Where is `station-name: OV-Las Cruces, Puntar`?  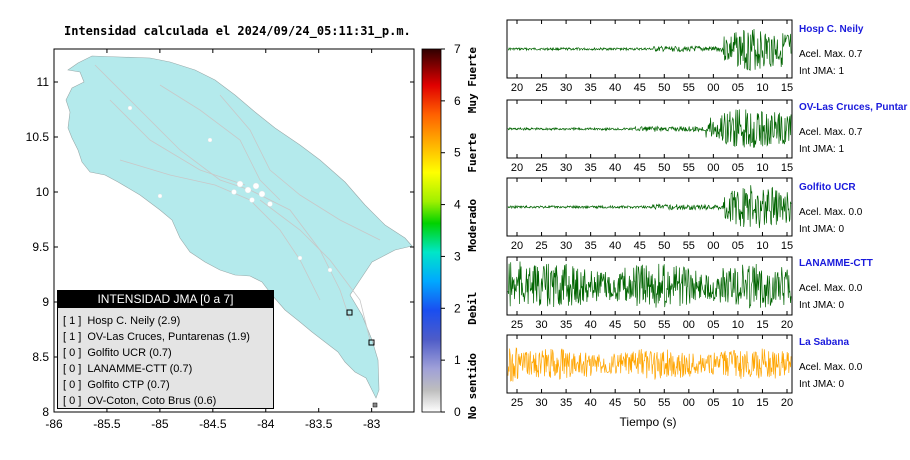 station-name: OV-Las Cruces, Puntar is located at coordinates (853, 107).